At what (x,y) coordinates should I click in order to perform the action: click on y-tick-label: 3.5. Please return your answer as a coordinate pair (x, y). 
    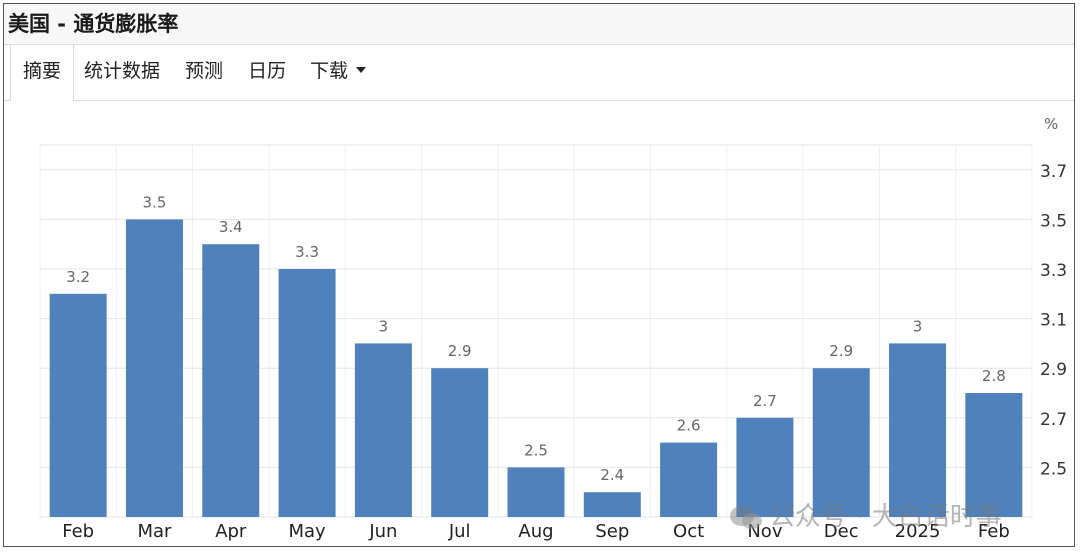
    Looking at the image, I should click on (1053, 221).